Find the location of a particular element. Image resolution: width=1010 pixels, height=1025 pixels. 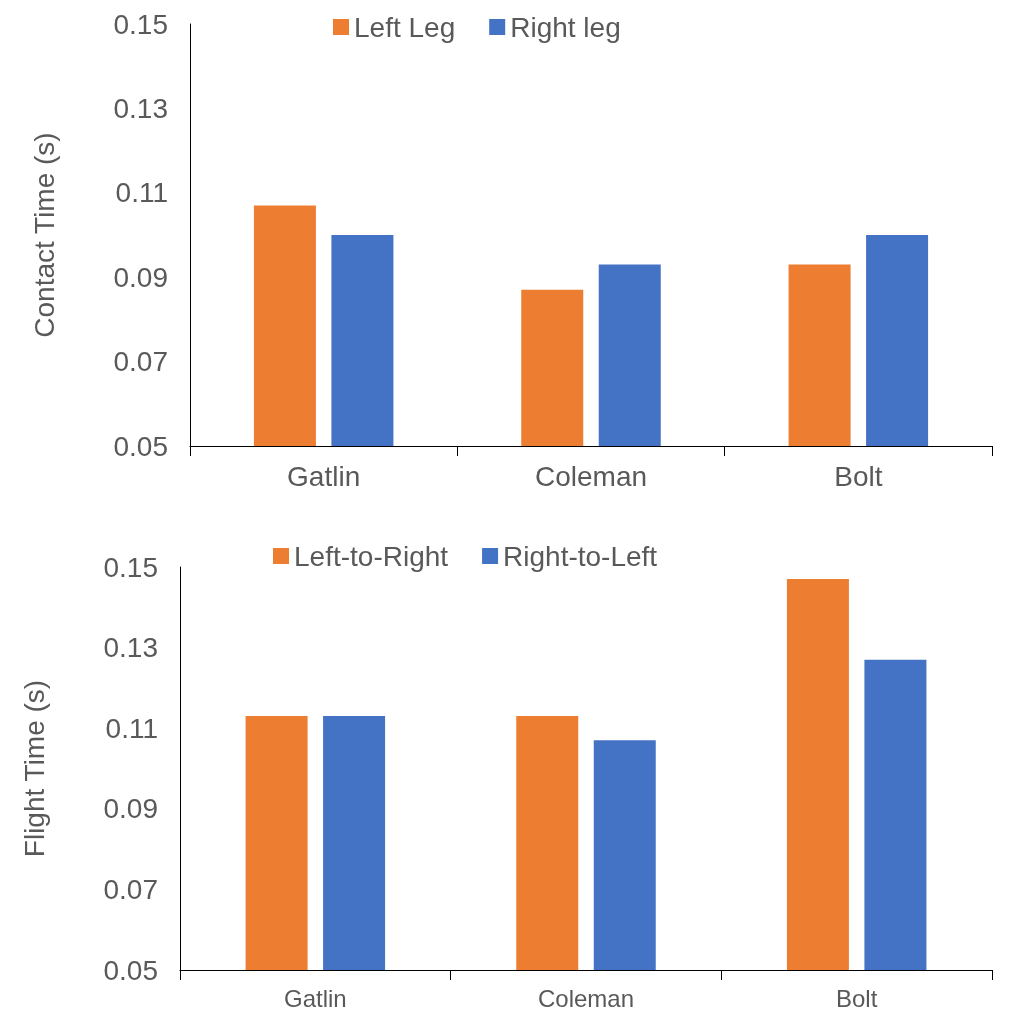

legend-label: Right leg is located at coordinates (565, 27).